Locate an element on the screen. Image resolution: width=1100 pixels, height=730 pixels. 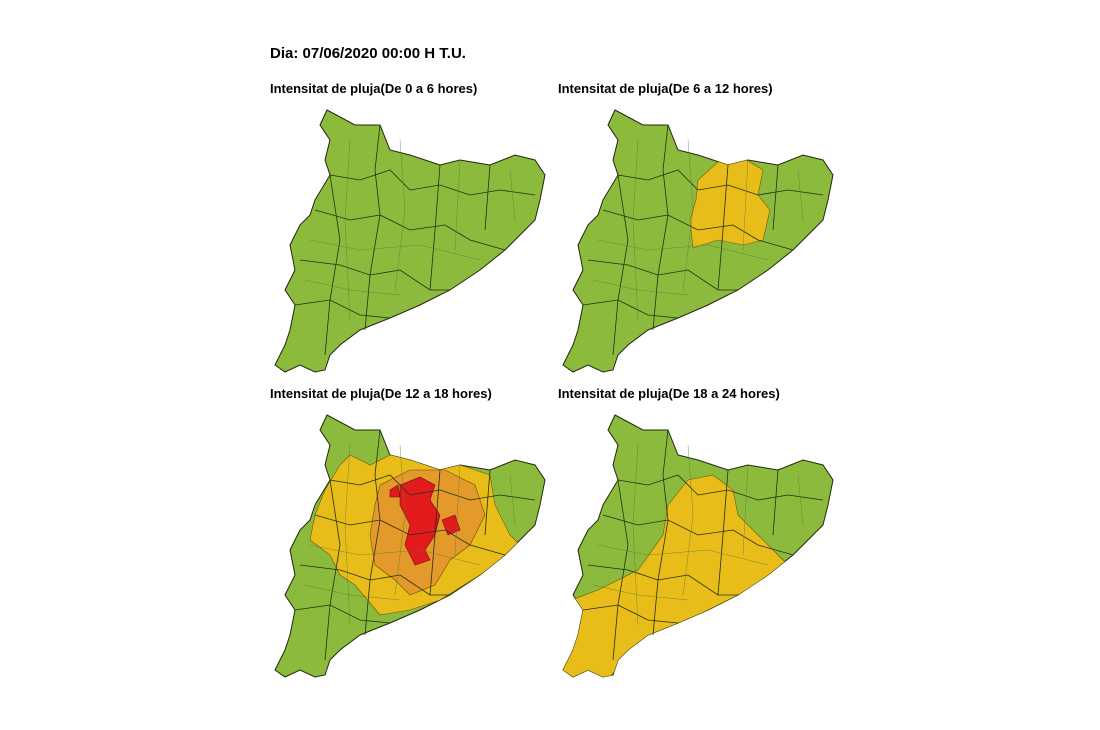
panel-title: Intensitat de pluja(De 6 a 12 hores) is located at coordinates (665, 88).